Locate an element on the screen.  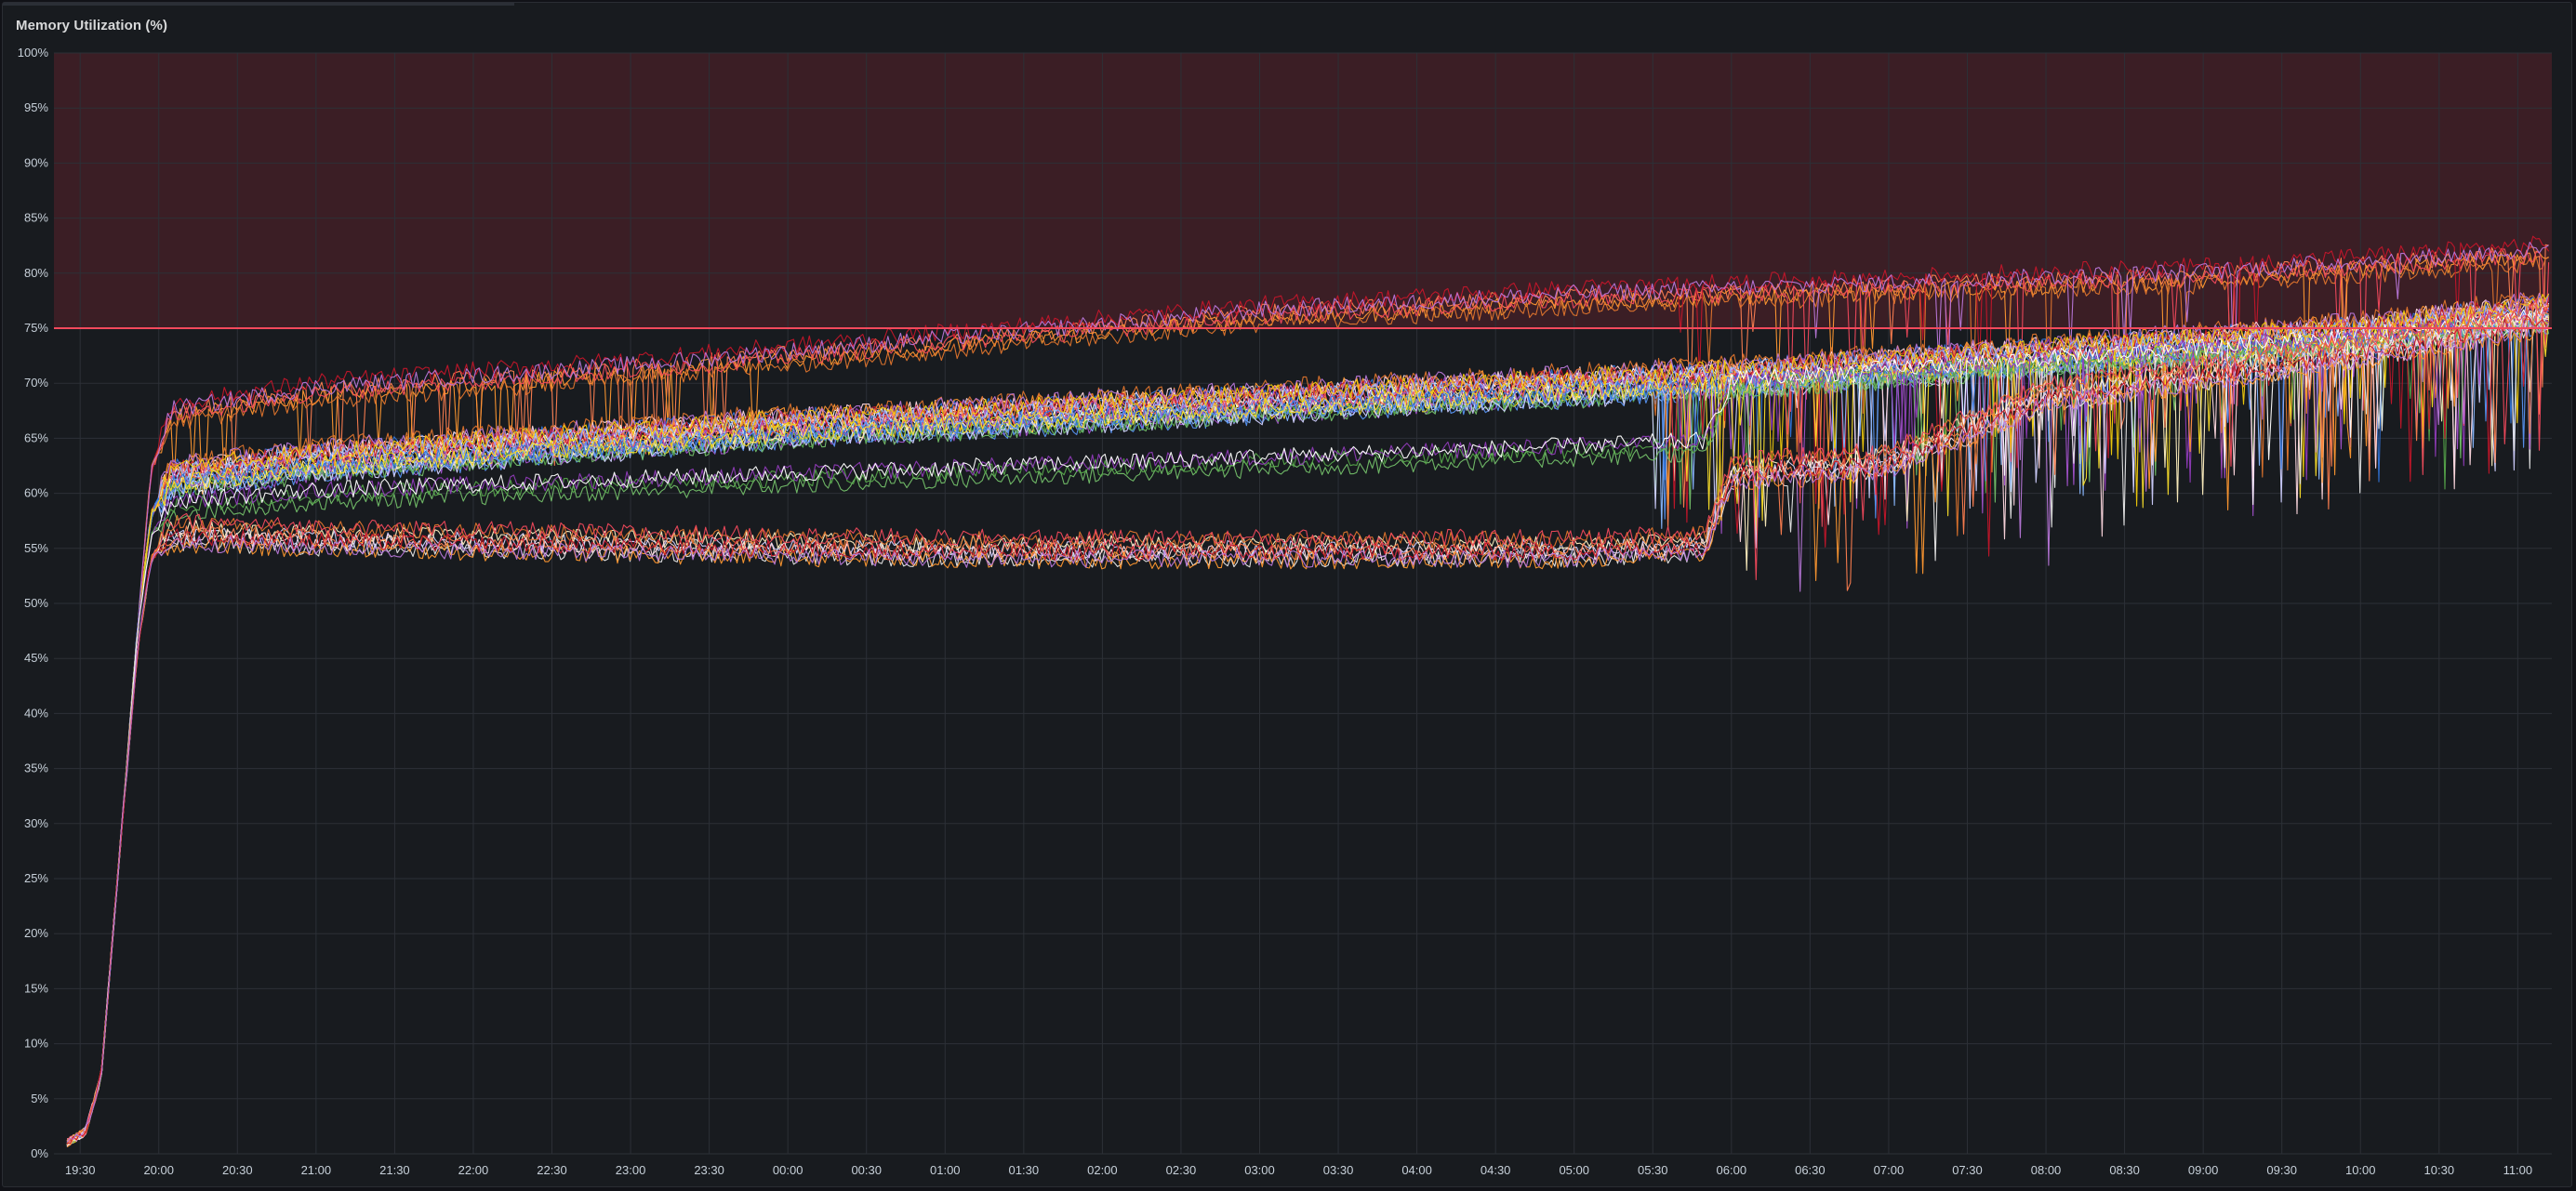
x-tick-label: 20:30 is located at coordinates (237, 1170).